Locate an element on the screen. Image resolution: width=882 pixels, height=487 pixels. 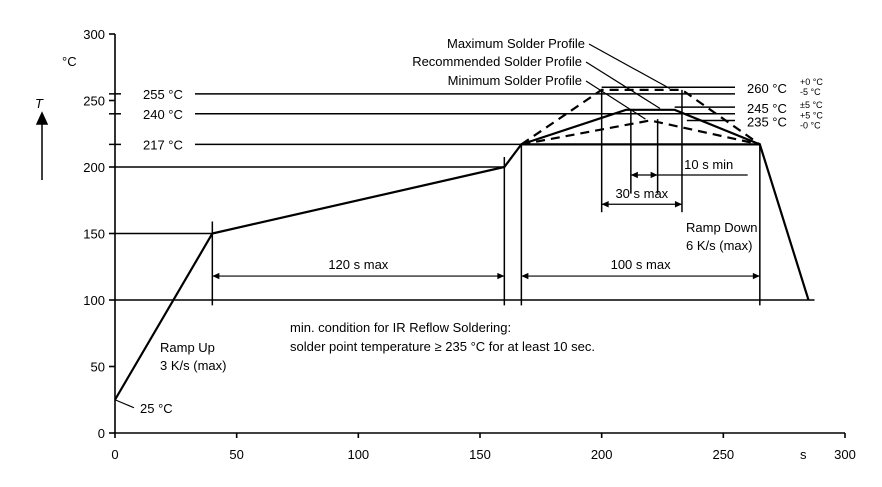
right-label-245: 245 °C ±5 °C is located at coordinates (785, 108).